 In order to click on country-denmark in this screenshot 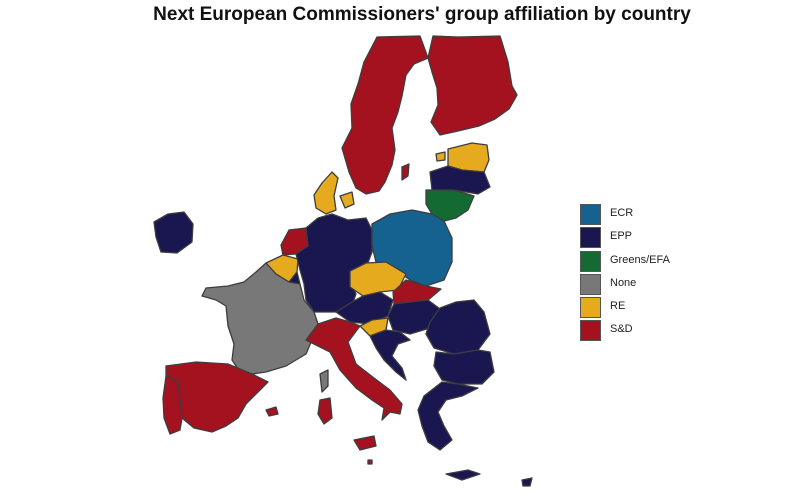, I will do `click(326, 193)`.